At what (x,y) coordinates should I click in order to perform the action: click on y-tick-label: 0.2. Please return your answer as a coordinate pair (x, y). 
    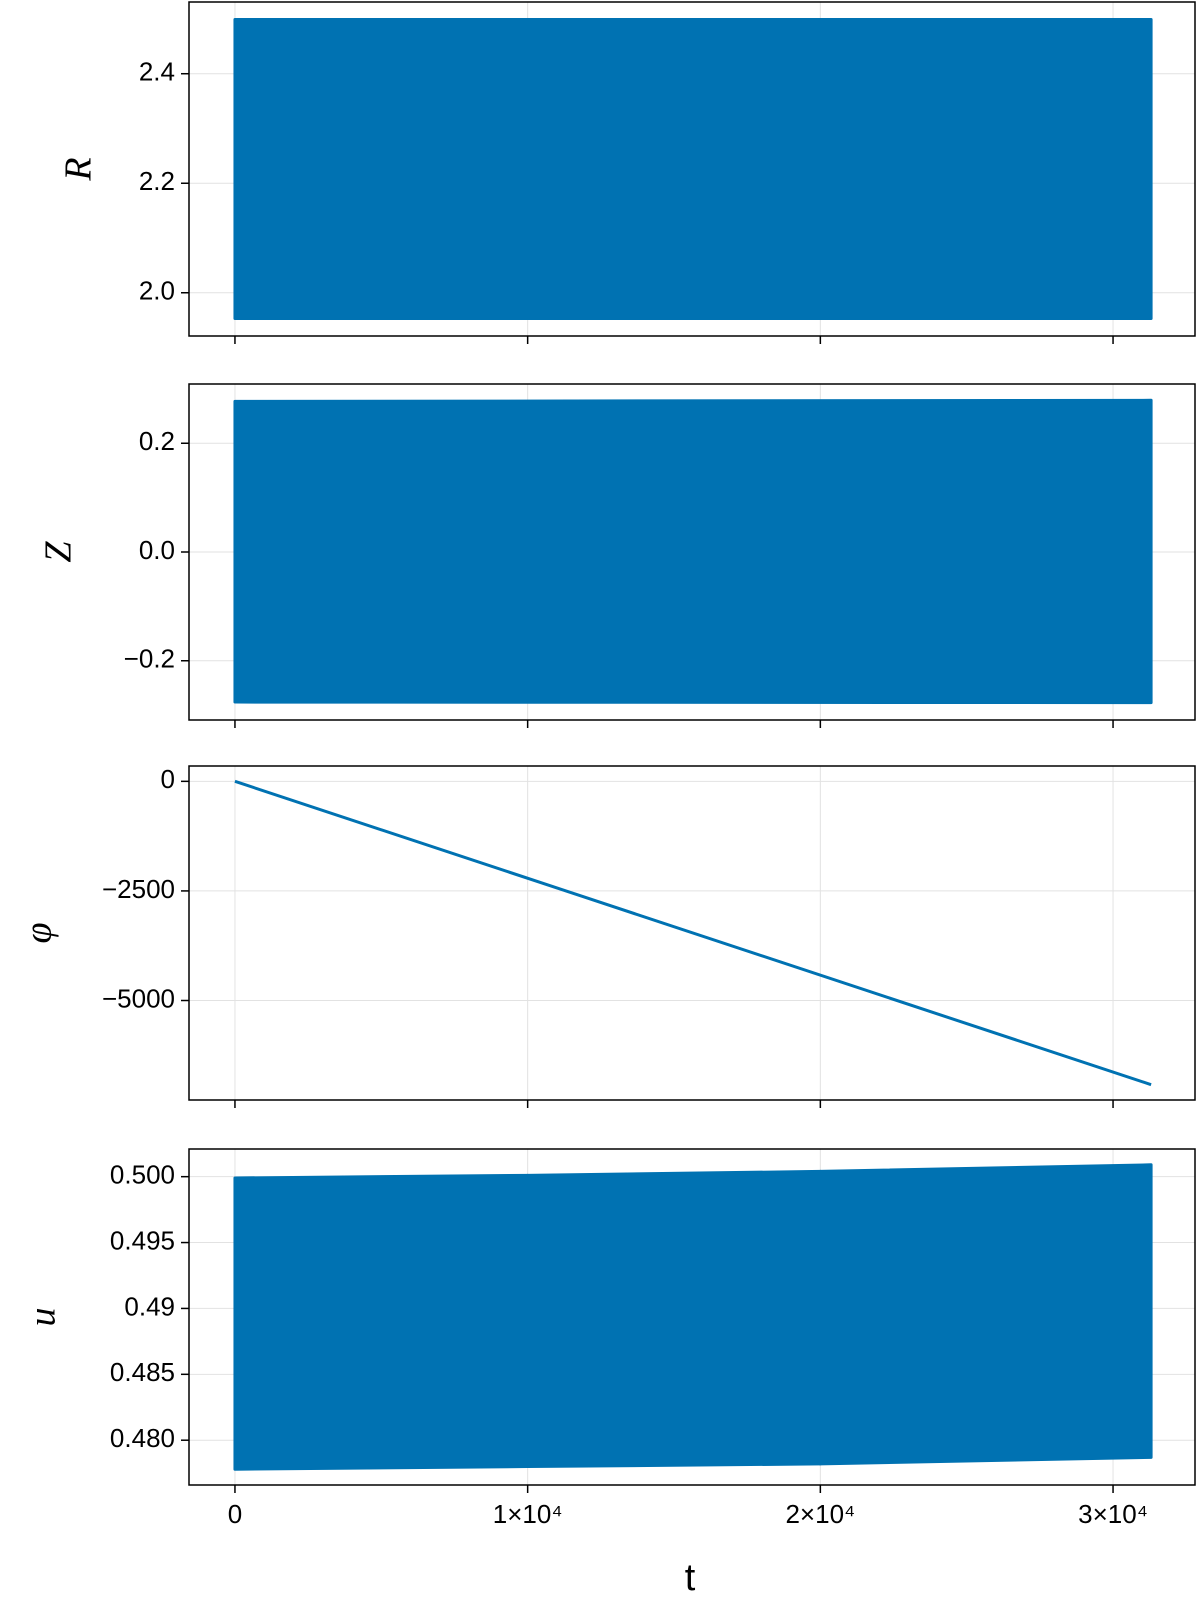
    Looking at the image, I should click on (157, 441).